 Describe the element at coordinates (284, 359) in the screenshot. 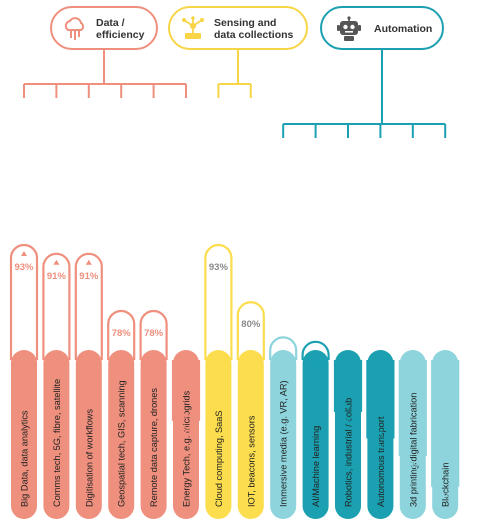

I see `bar-value-label: 72%` at that location.